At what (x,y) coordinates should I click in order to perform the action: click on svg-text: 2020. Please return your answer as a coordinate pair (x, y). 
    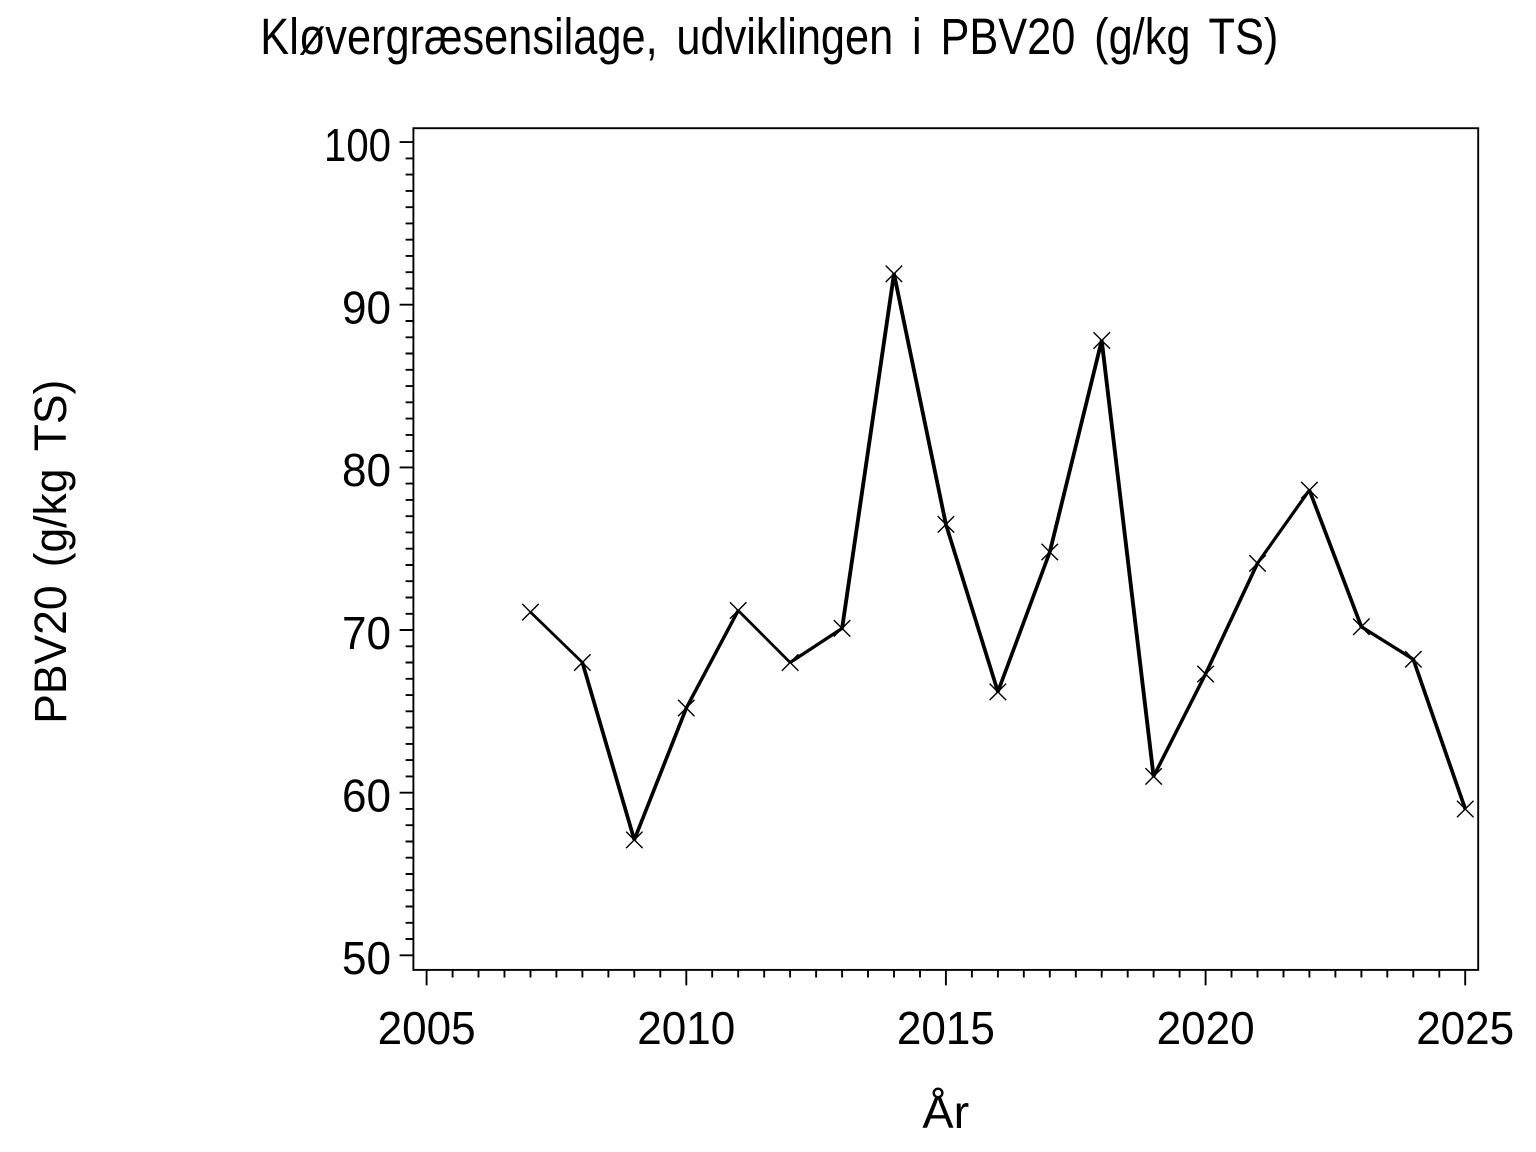
    Looking at the image, I should click on (1206, 1028).